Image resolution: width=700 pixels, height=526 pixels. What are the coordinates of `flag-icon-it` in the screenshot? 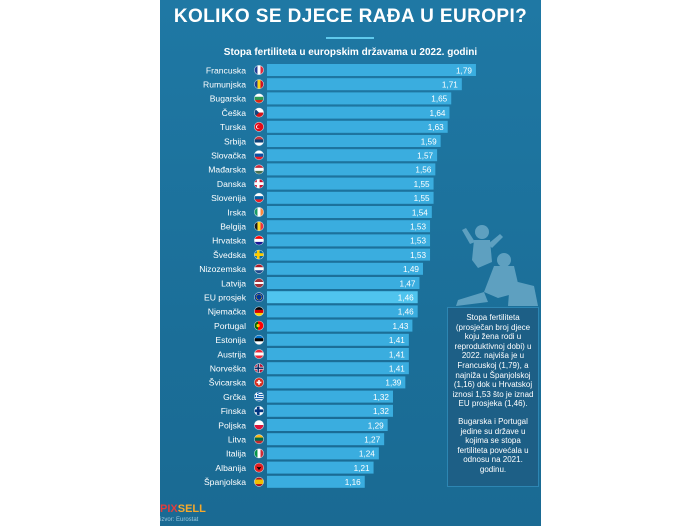 It's located at (259, 453).